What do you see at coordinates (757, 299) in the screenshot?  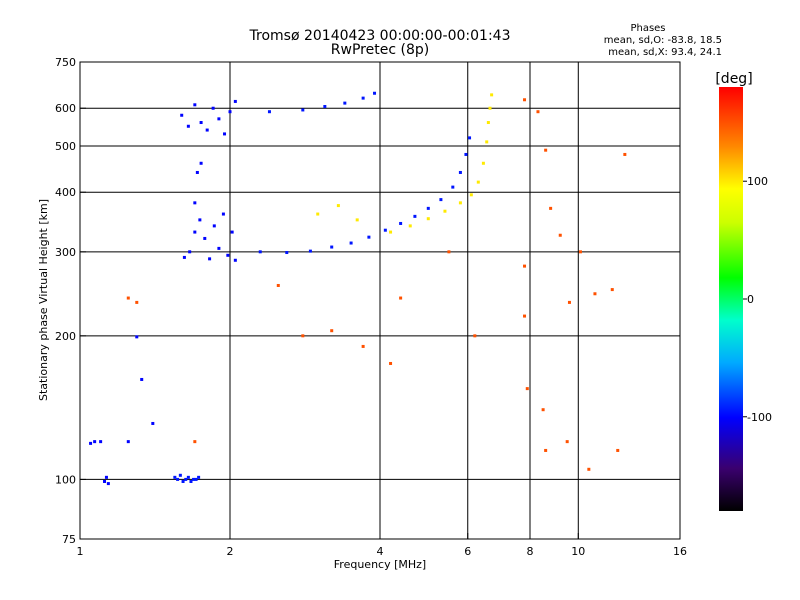 I see `colorbar-ticks: 100 0 -100` at bounding box center [757, 299].